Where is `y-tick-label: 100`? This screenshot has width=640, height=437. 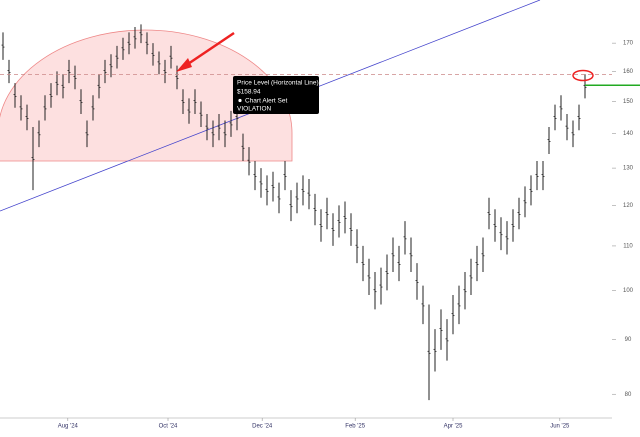
y-tick-label: 100 is located at coordinates (628, 291).